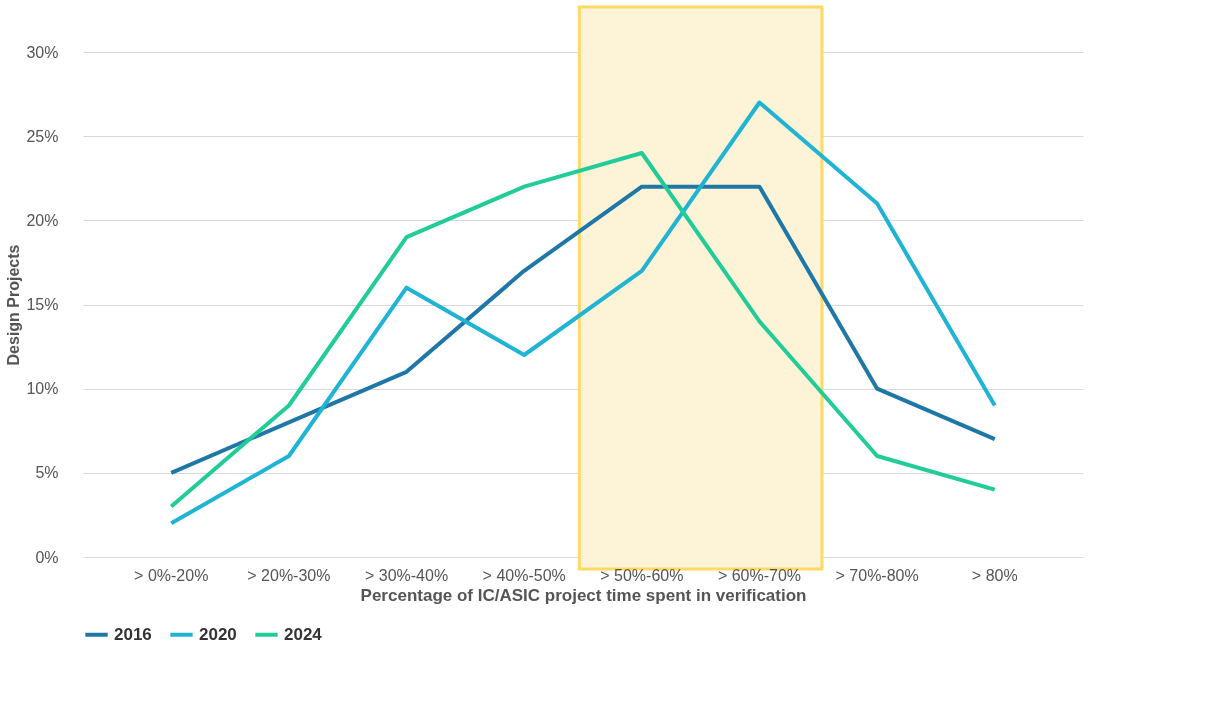 The width and height of the screenshot is (1205, 717). I want to click on y-tick-label: 0%, so click(47, 557).